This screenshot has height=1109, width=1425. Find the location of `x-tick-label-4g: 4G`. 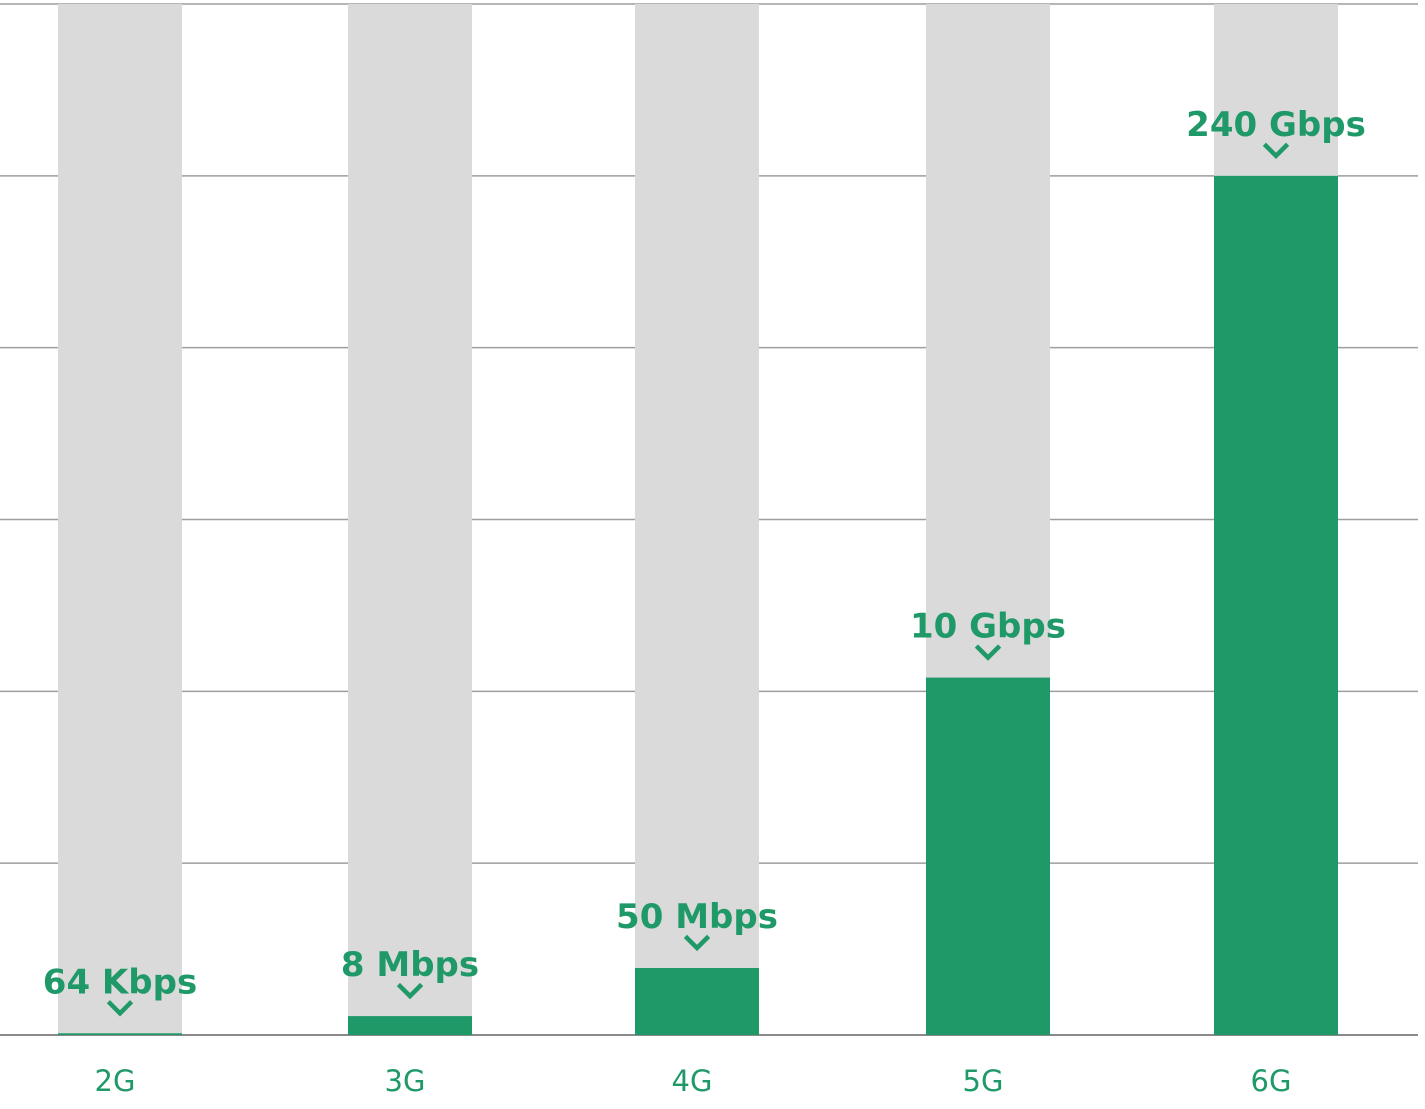

x-tick-label-4g: 4G is located at coordinates (692, 1081).